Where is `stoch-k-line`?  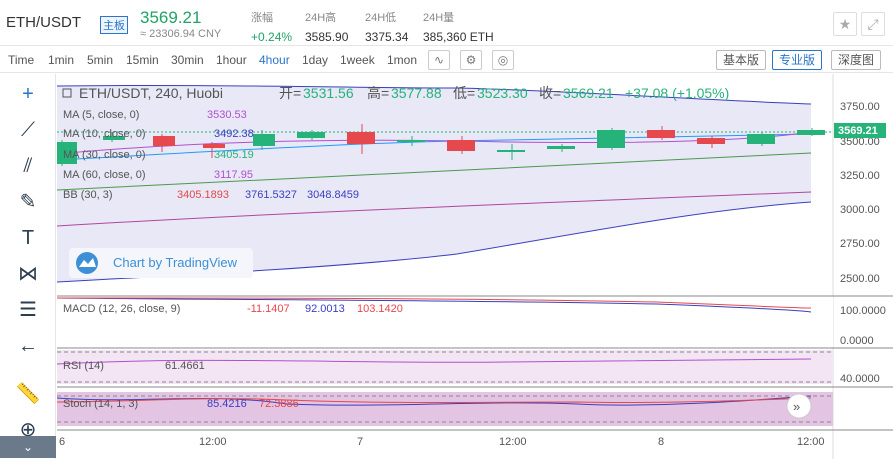
stoch-k-line is located at coordinates (434, 400).